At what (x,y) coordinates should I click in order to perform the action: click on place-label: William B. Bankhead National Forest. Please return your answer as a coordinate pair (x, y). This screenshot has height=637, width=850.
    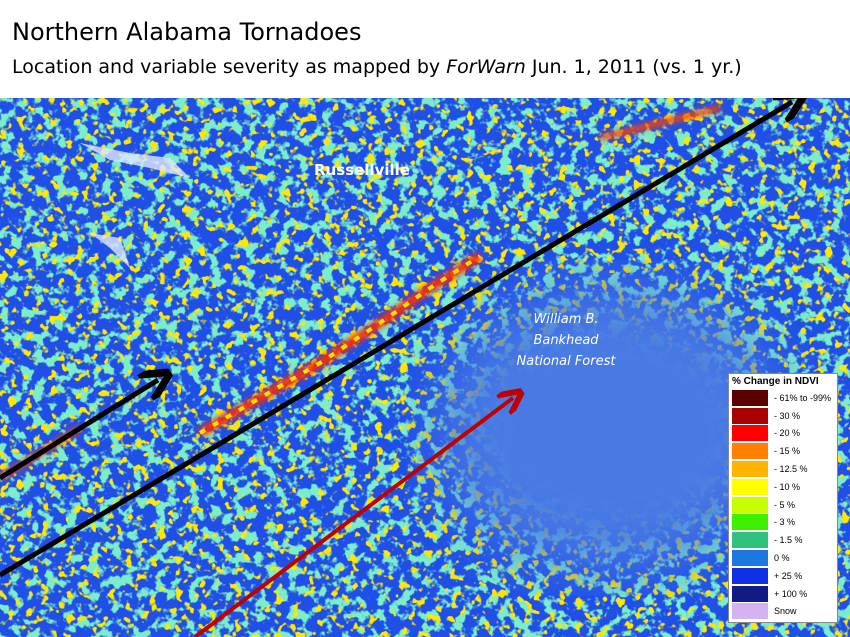
    Looking at the image, I should click on (567, 340).